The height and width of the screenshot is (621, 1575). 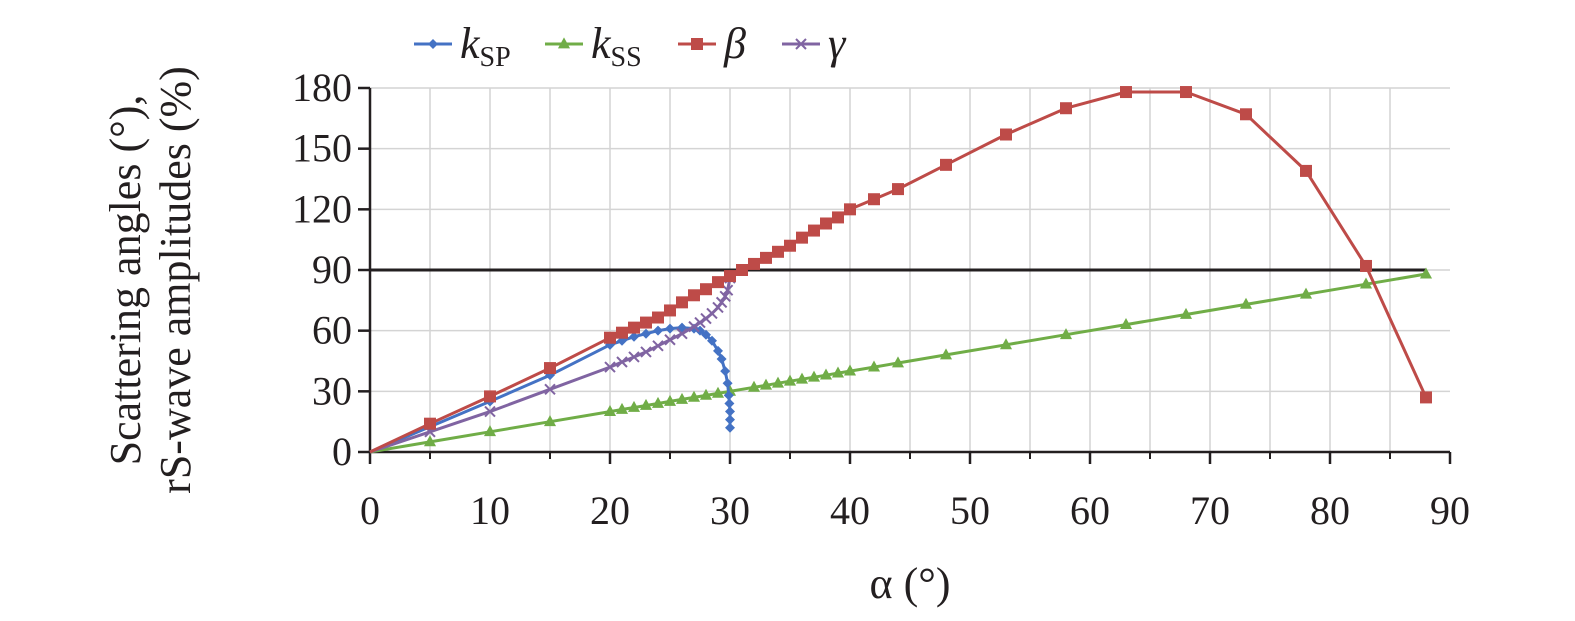 I want to click on y-tick-label: 180, so click(x=322, y=87).